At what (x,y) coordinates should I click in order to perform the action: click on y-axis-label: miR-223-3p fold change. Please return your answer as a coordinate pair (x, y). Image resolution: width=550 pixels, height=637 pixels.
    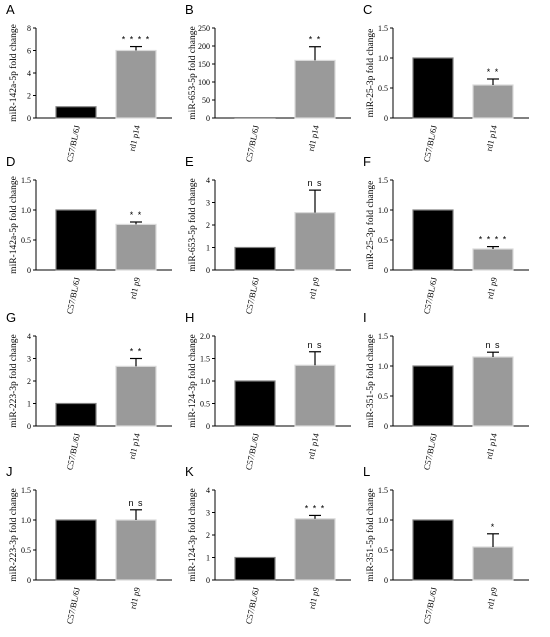
    Looking at the image, I should click on (13, 380).